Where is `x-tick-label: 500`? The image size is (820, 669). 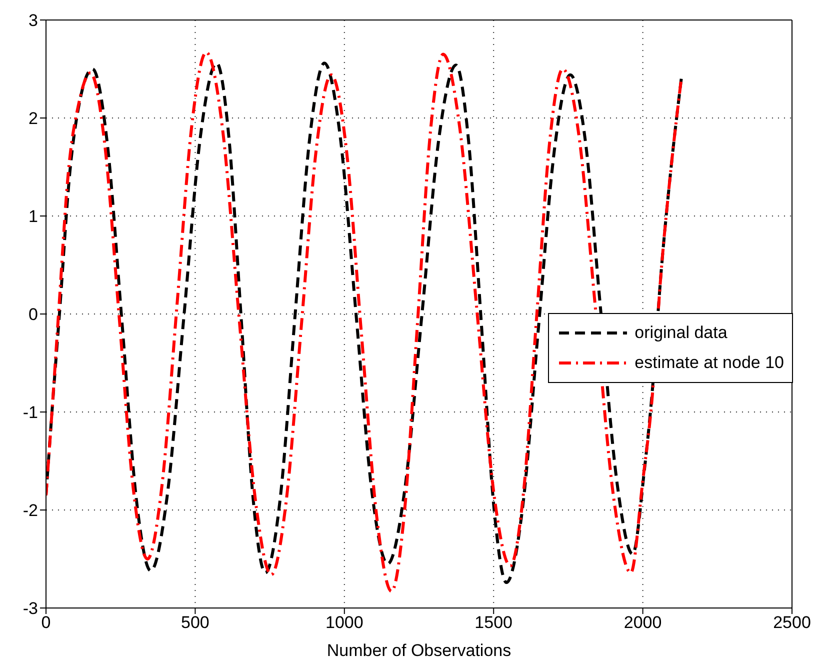
x-tick-label: 500 is located at coordinates (195, 622).